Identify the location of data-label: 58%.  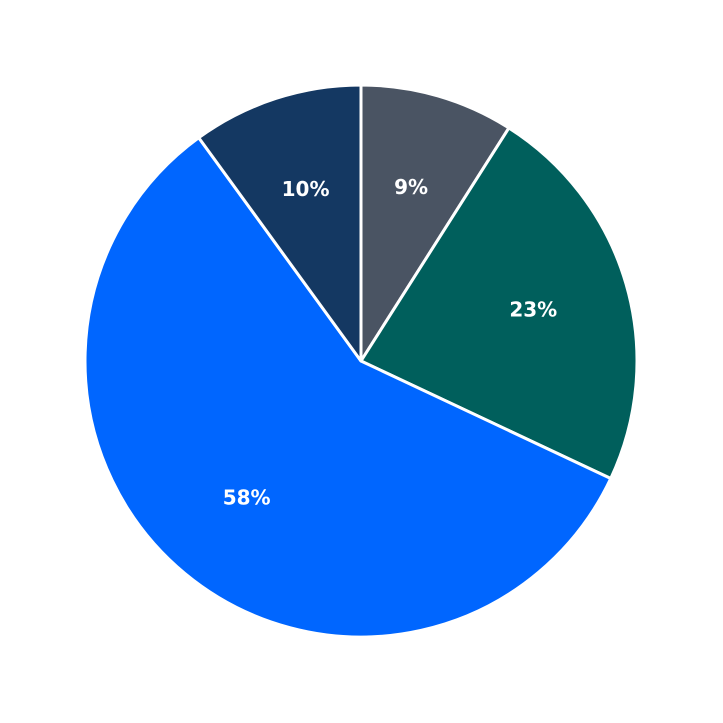
(247, 498).